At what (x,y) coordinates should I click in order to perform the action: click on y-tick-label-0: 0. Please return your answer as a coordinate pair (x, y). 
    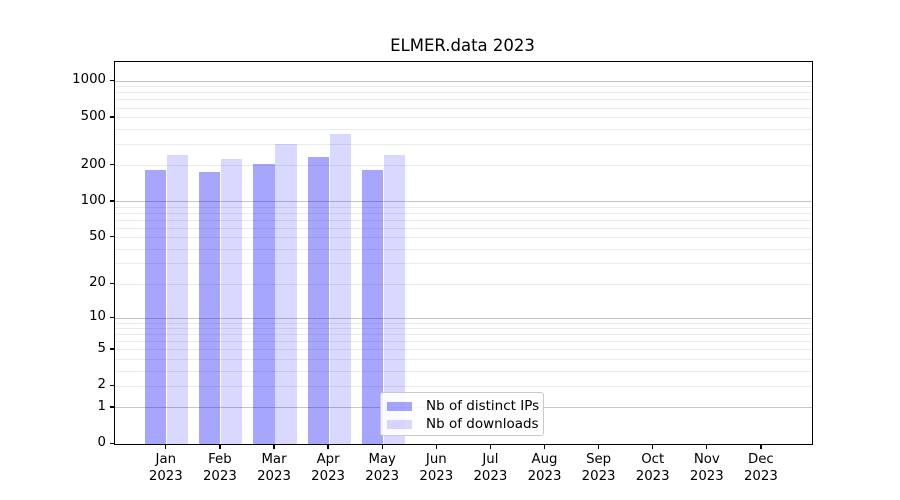
    Looking at the image, I should click on (101, 442).